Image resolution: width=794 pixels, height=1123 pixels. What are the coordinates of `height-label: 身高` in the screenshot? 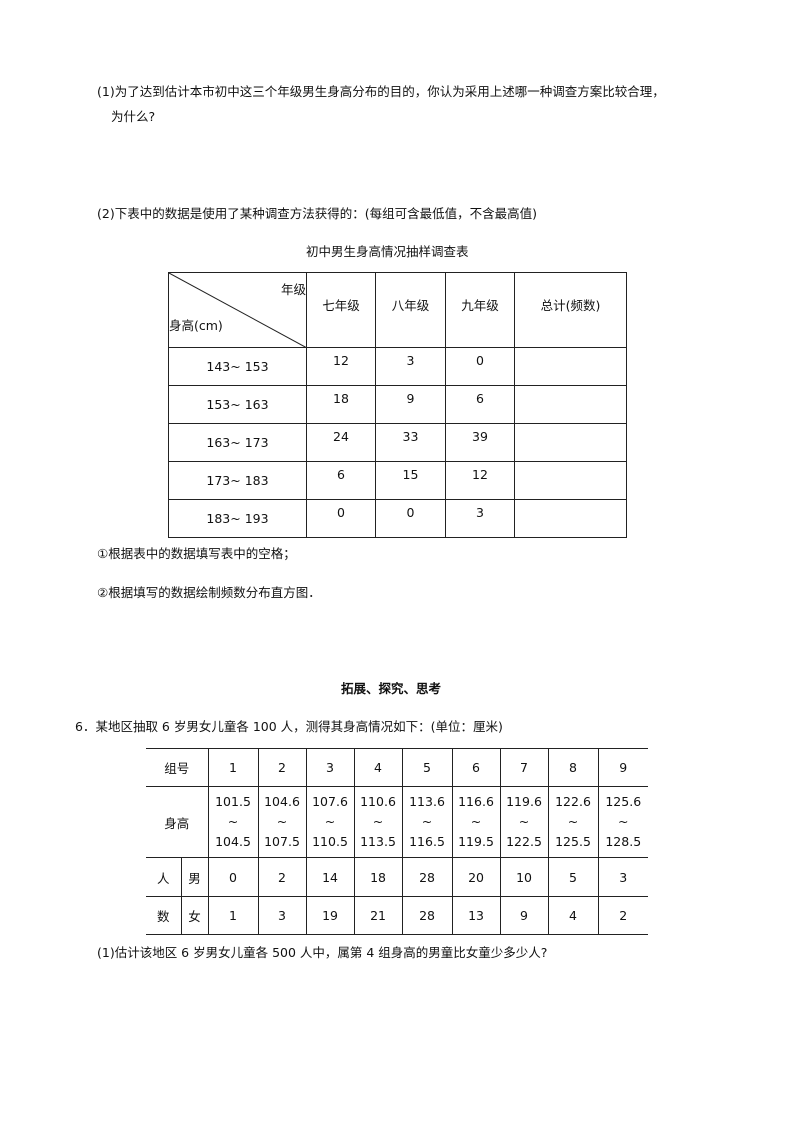 It's located at (177, 822).